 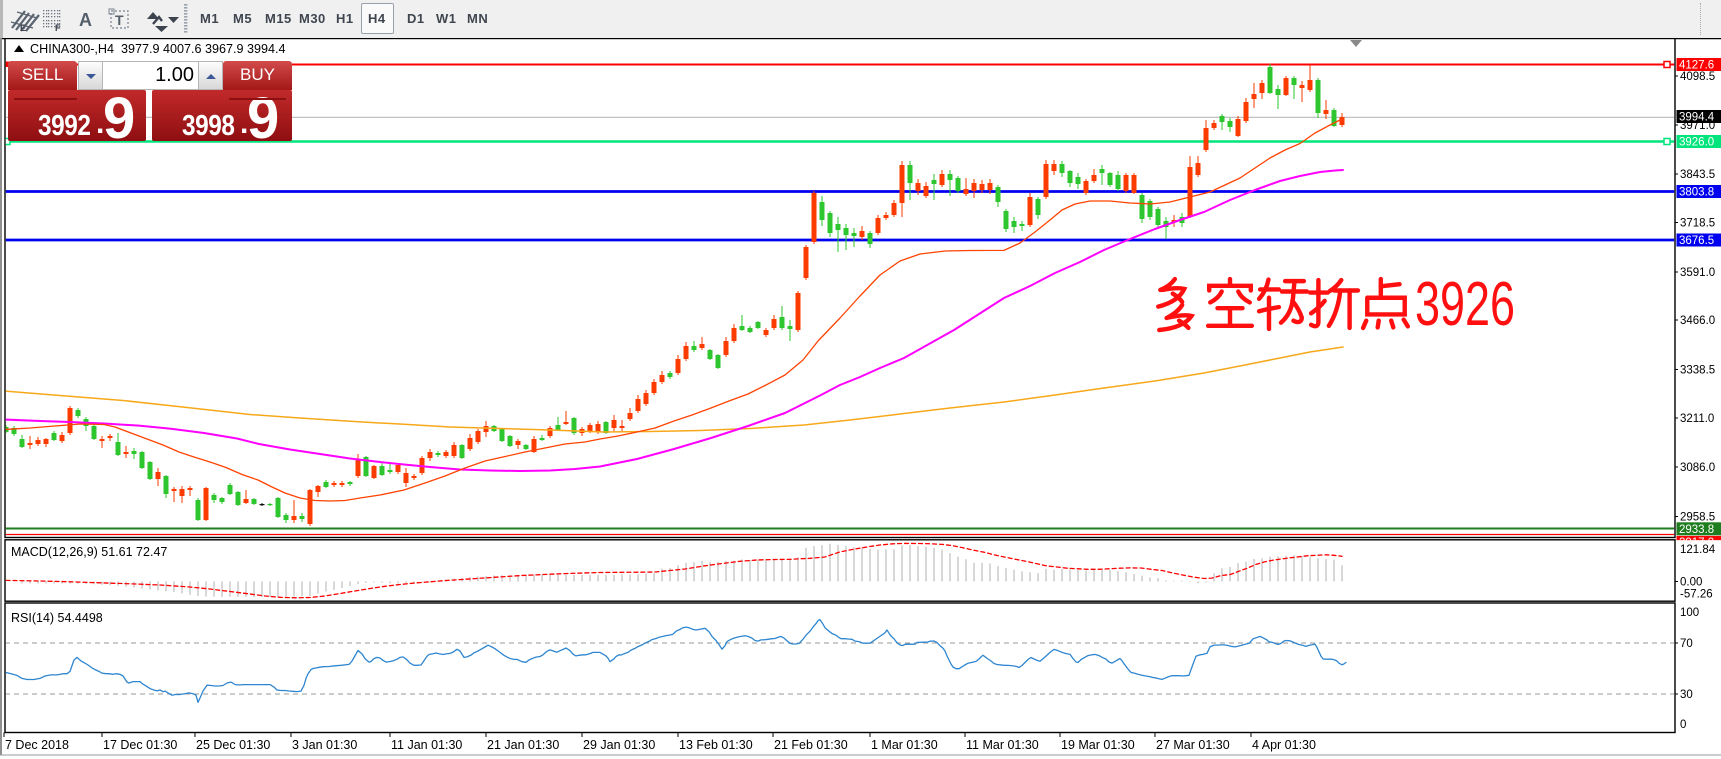 I want to click on svg-text: 1 Mar 01:30, so click(x=904, y=745).